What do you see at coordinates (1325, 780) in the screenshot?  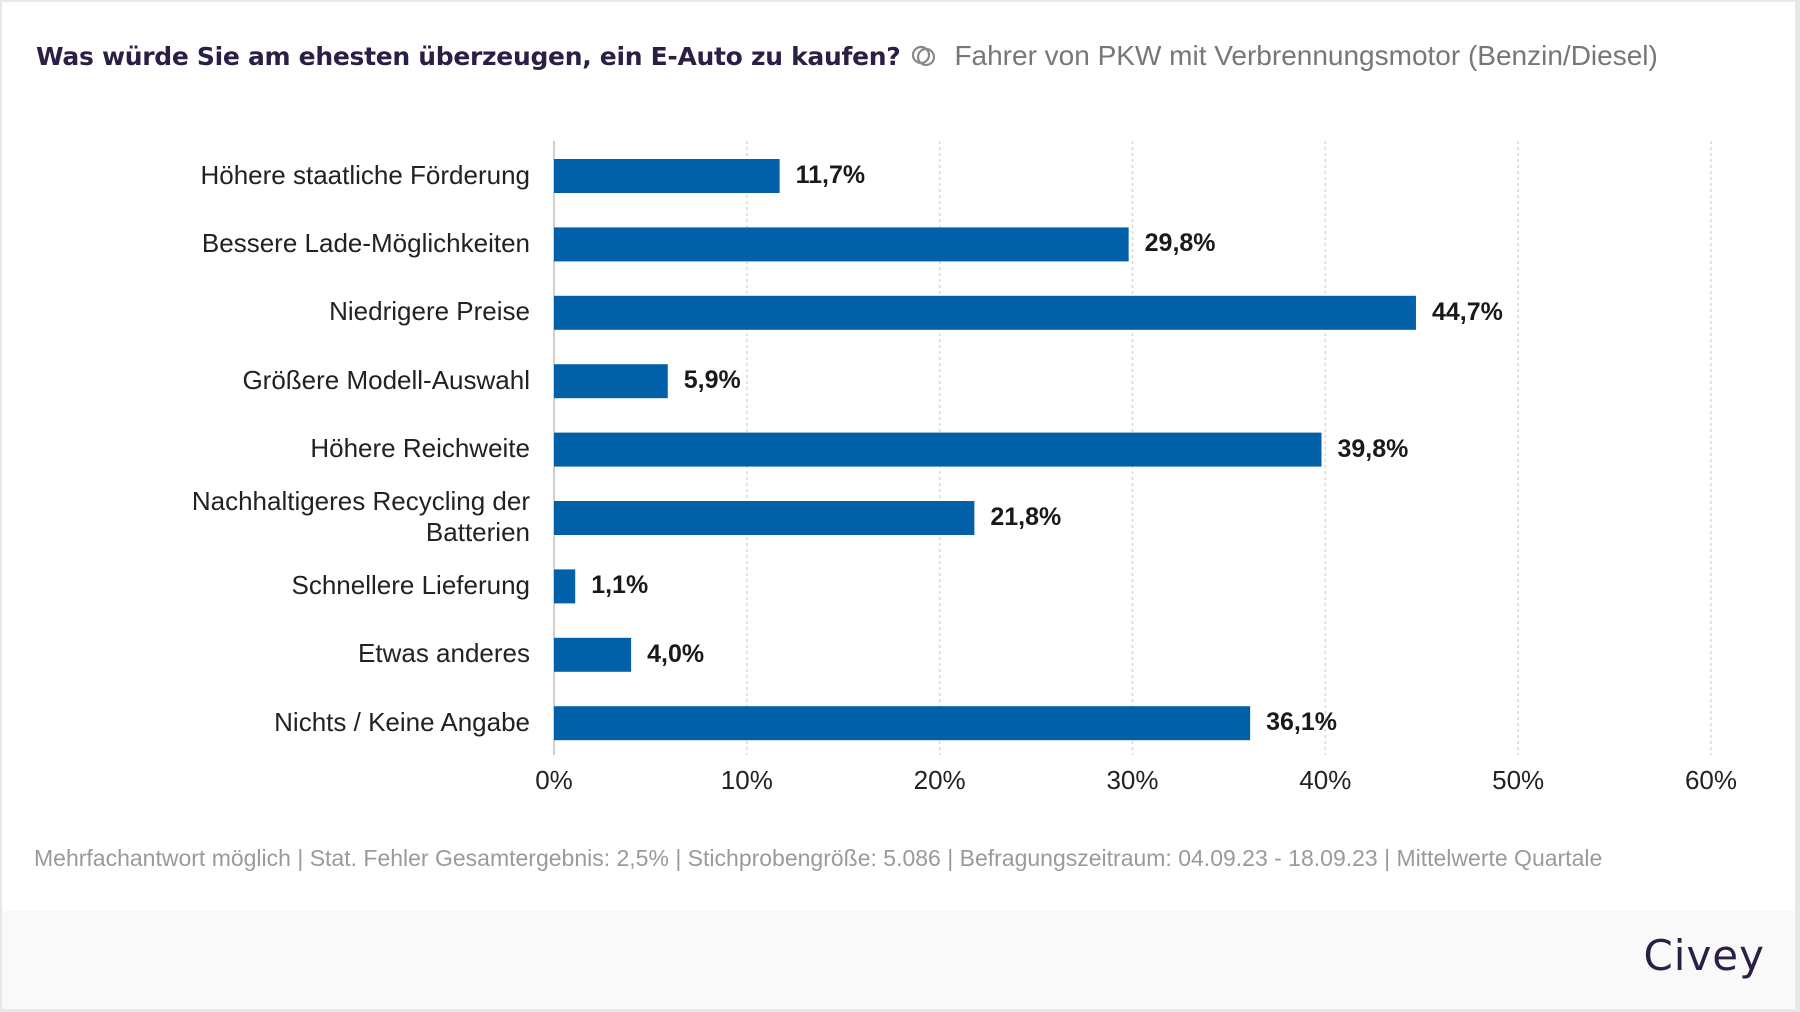 I see `x-tick-label: 40%` at bounding box center [1325, 780].